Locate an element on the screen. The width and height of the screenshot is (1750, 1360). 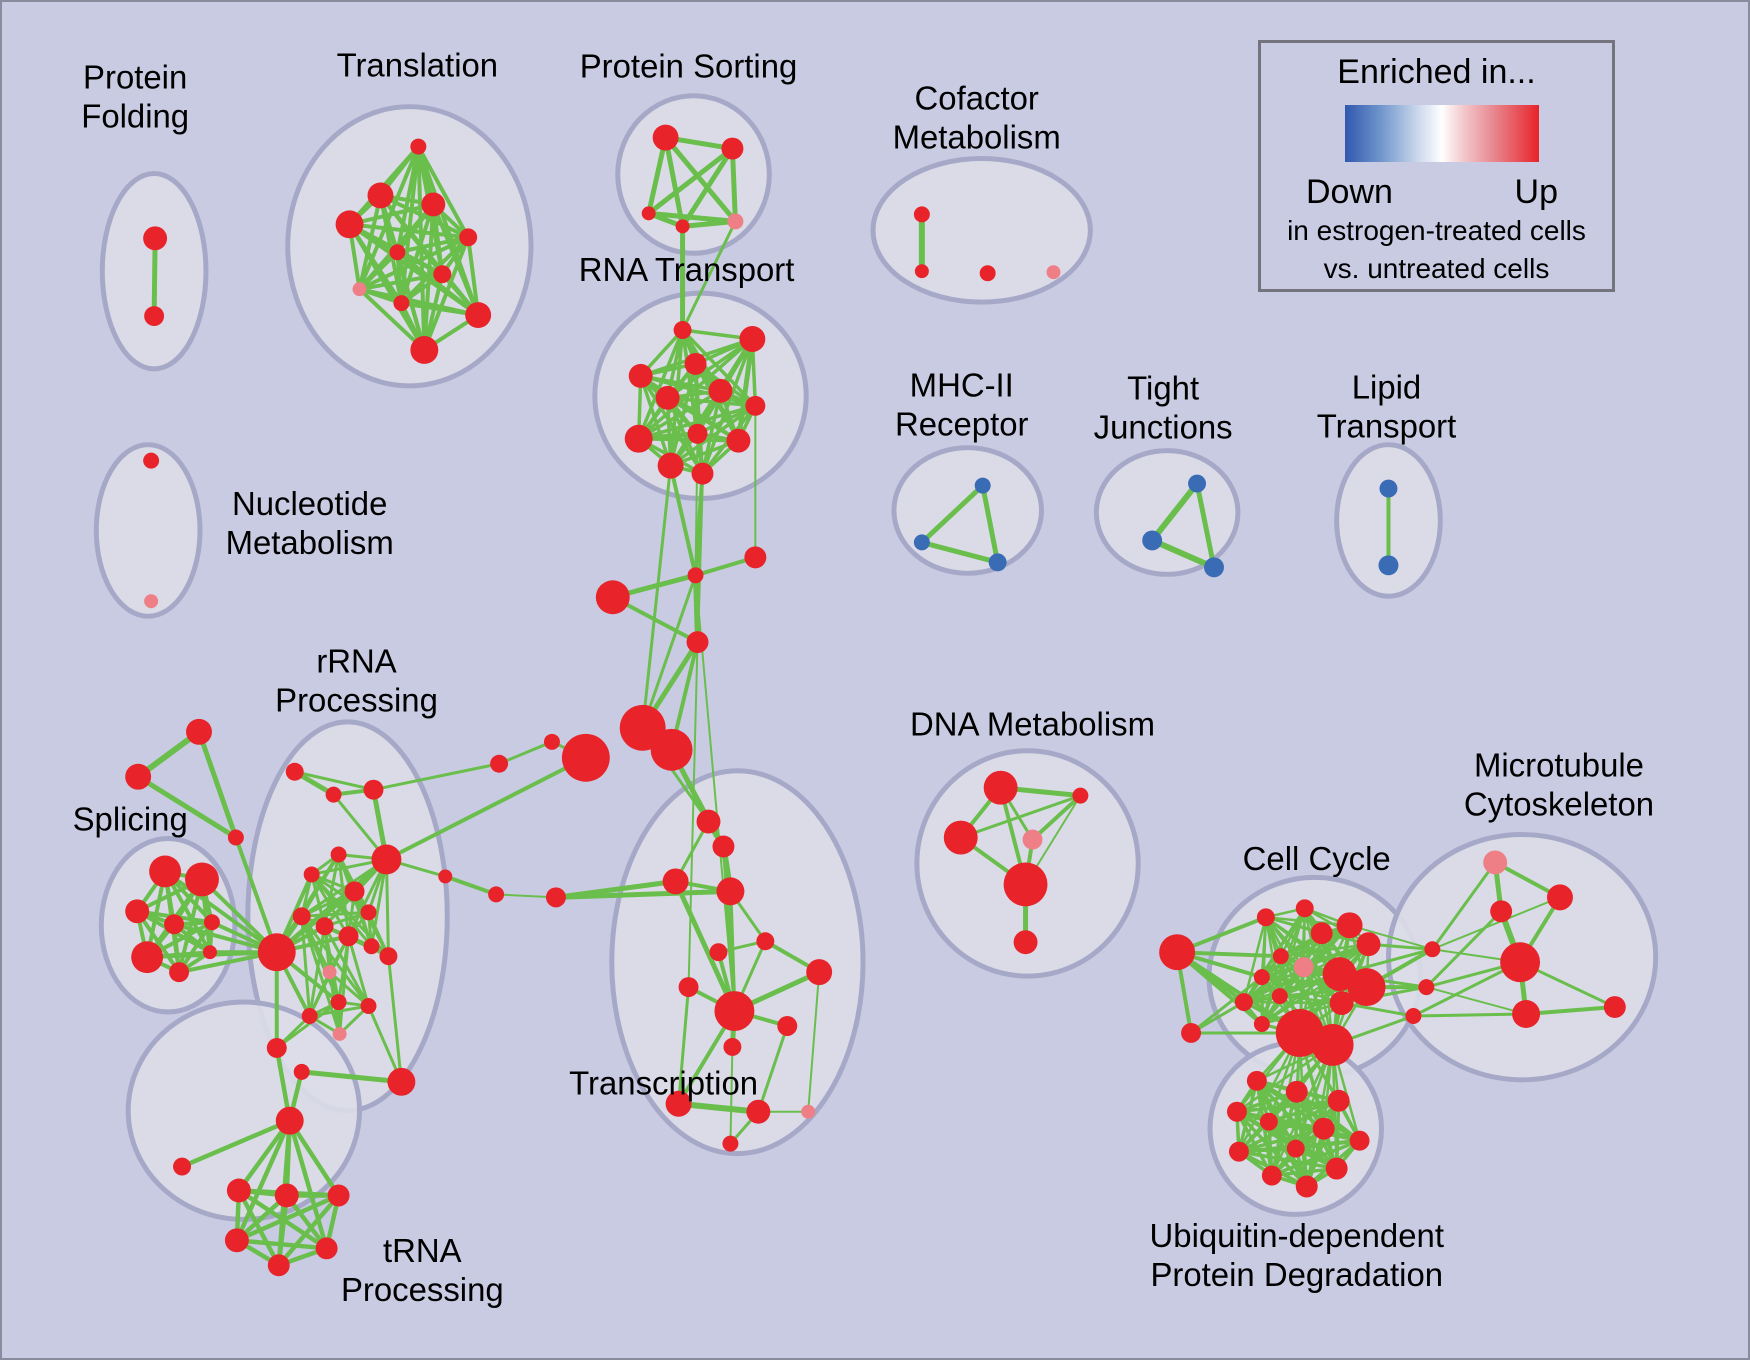
cluster-label-microtubule-cytoskeleton: Cytoskeleton is located at coordinates (1559, 803).